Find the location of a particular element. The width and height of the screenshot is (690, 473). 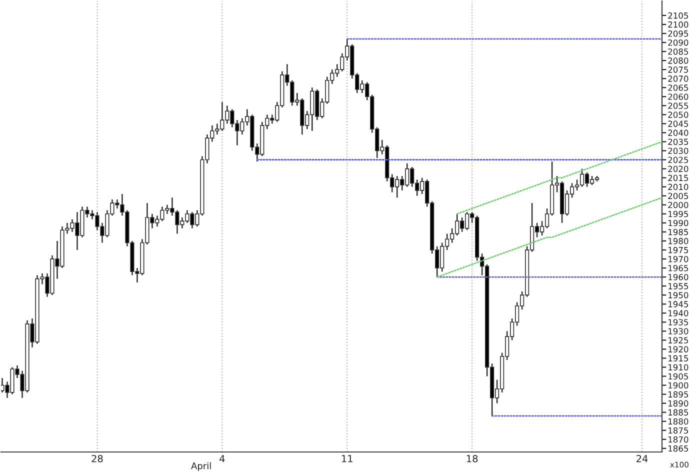

y-tick-label: 1975 is located at coordinates (678, 250).